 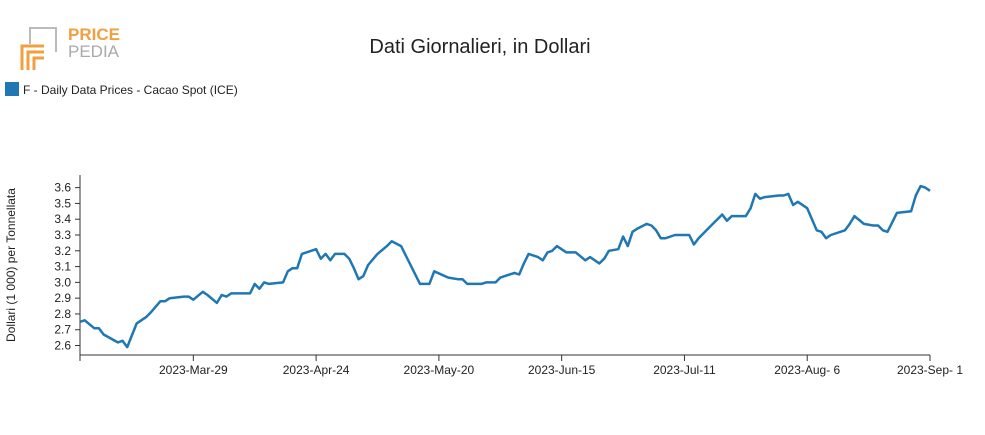 I want to click on x-tick-label: 2023-May-20, so click(x=439, y=370).